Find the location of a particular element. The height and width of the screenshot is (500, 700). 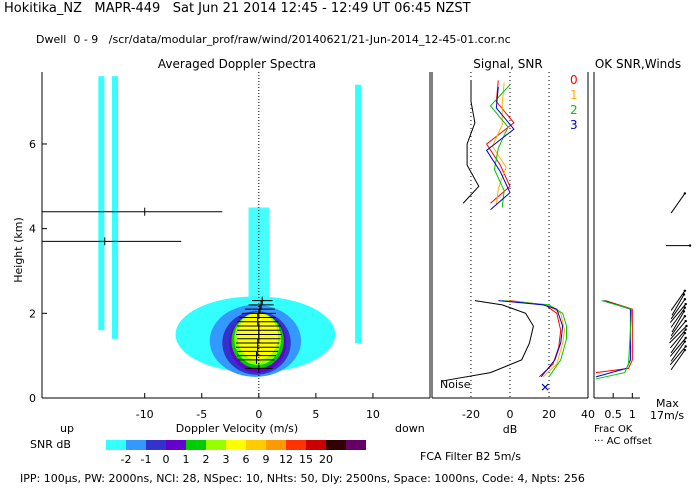

colorbar-tick-label-4: 2 is located at coordinates (206, 459).